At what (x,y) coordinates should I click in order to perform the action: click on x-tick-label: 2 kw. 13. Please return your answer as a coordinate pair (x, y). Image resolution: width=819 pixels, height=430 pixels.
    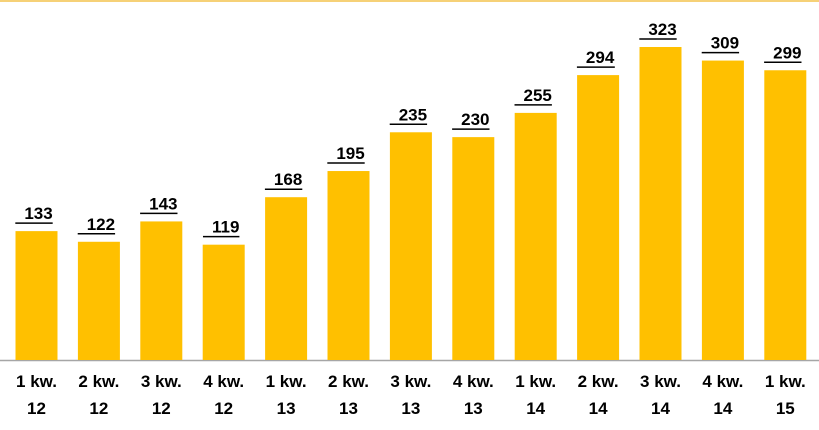
    Looking at the image, I should click on (348, 395).